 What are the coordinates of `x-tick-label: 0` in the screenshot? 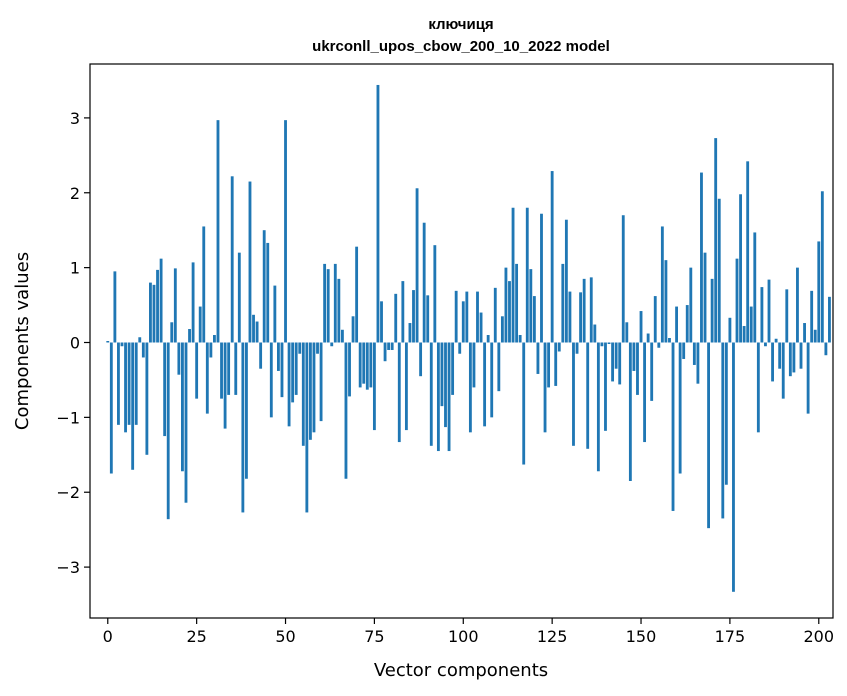 It's located at (108, 636).